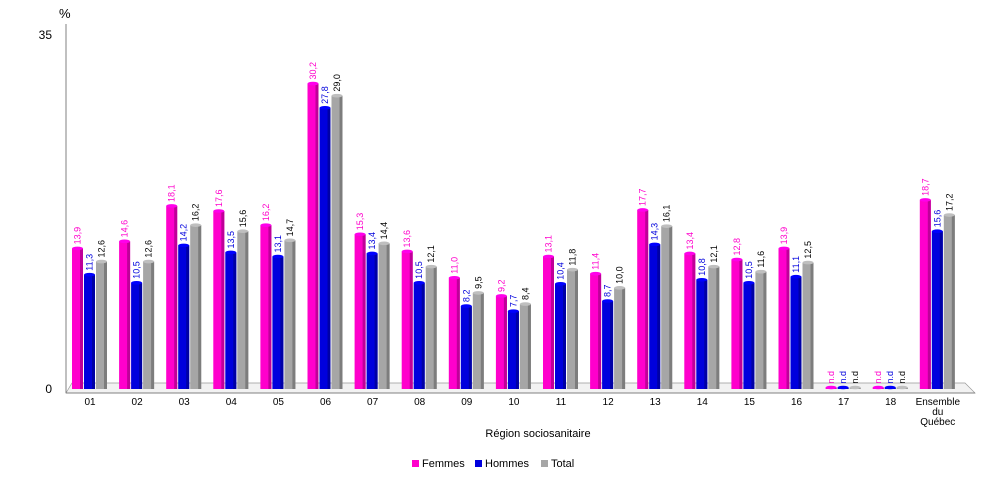  What do you see at coordinates (608, 290) in the screenshot?
I see `data-label: 8,7` at bounding box center [608, 290].